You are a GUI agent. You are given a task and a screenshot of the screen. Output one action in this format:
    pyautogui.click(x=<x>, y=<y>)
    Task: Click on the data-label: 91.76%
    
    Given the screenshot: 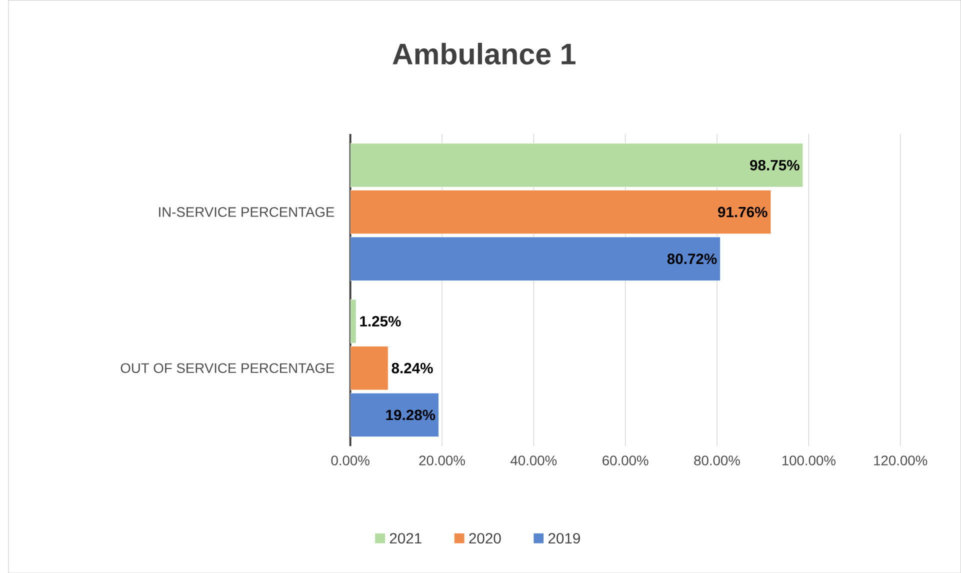 What is the action you would take?
    pyautogui.click(x=743, y=212)
    